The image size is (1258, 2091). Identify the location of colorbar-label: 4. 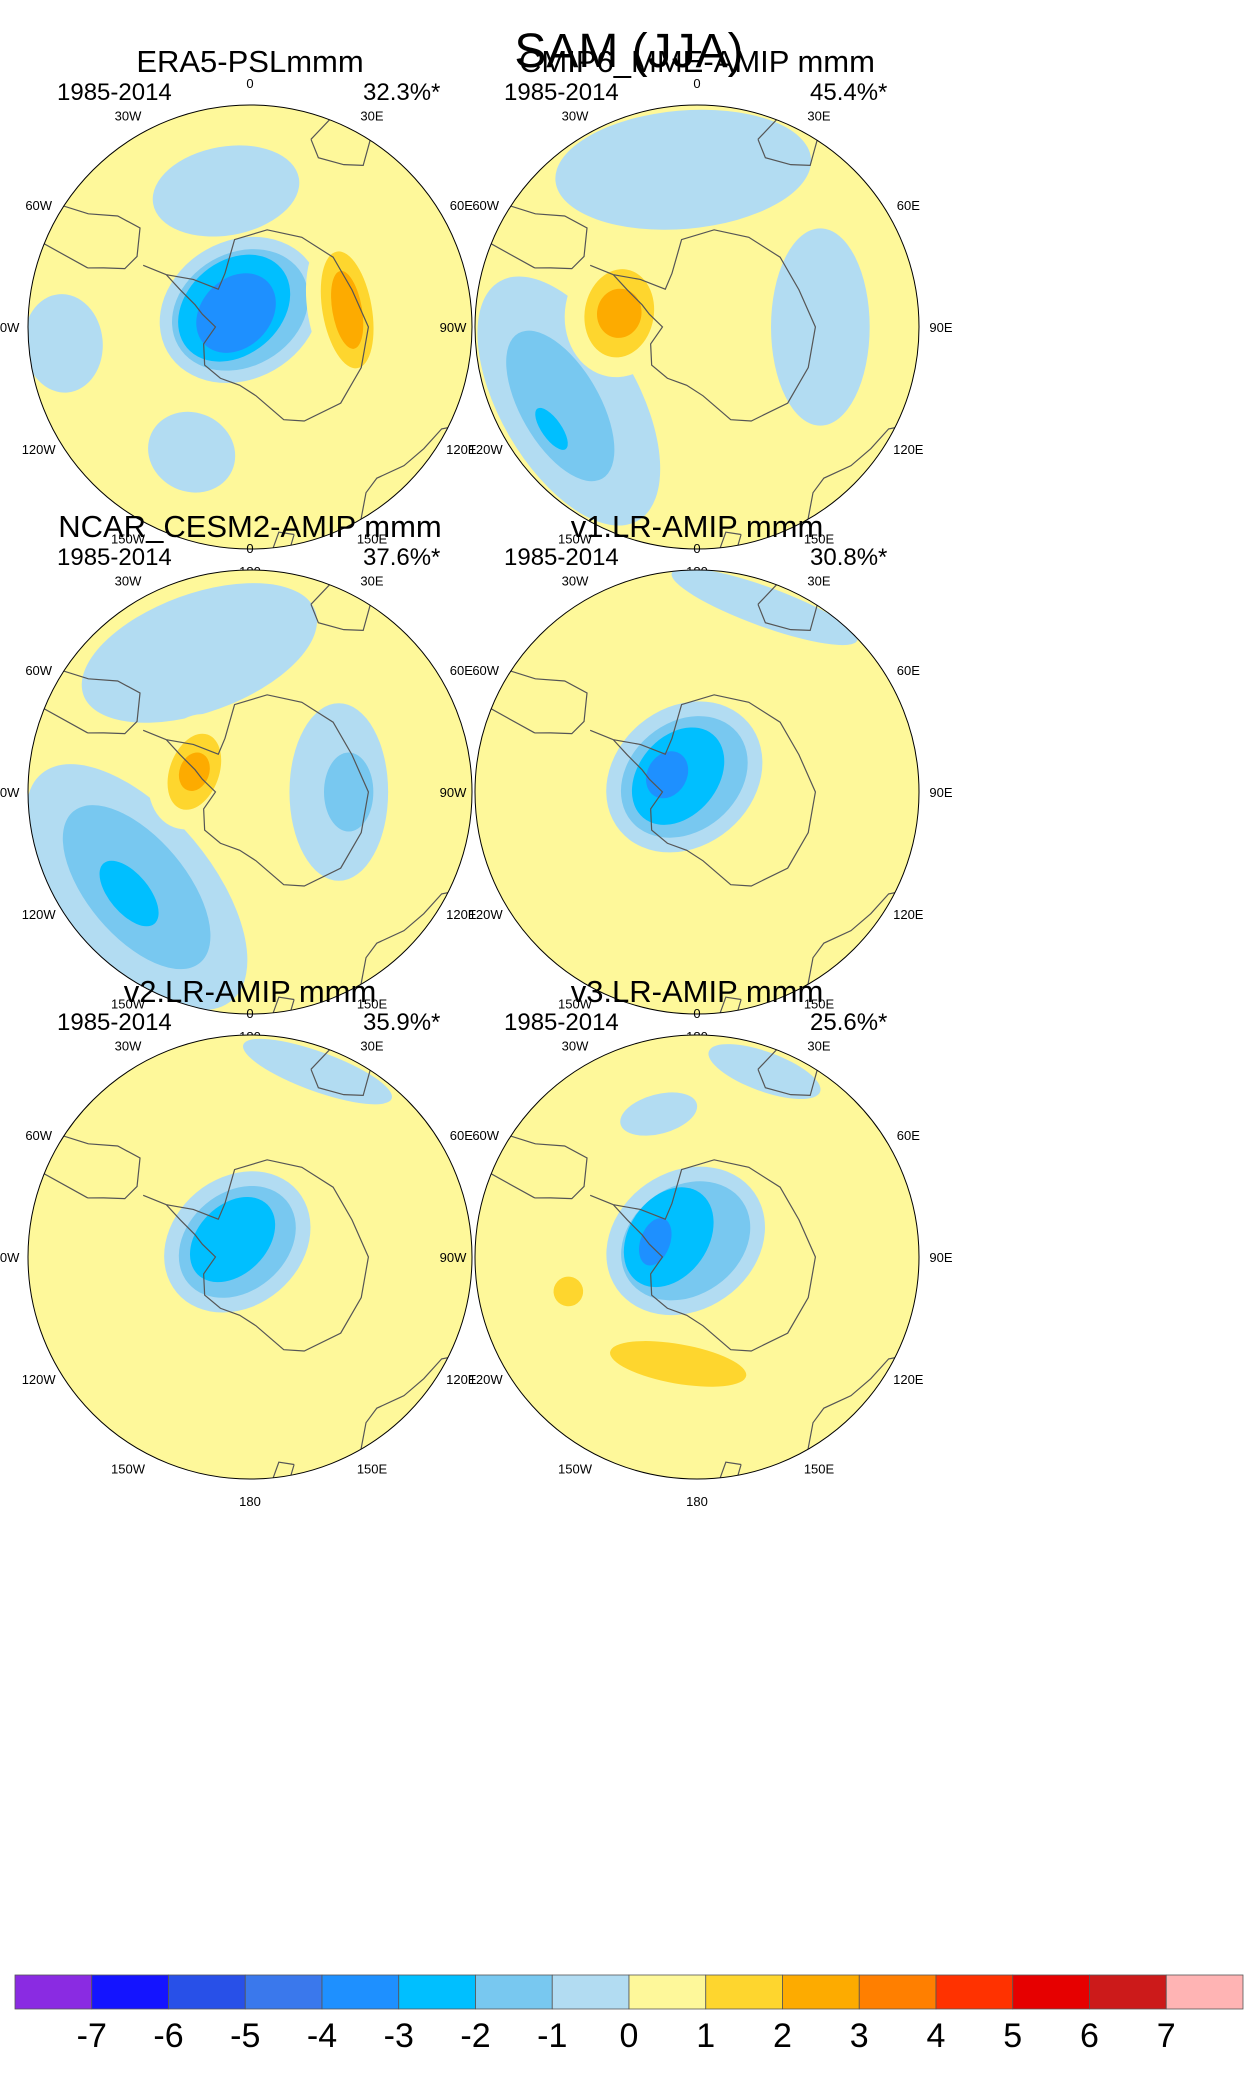
(936, 2036).